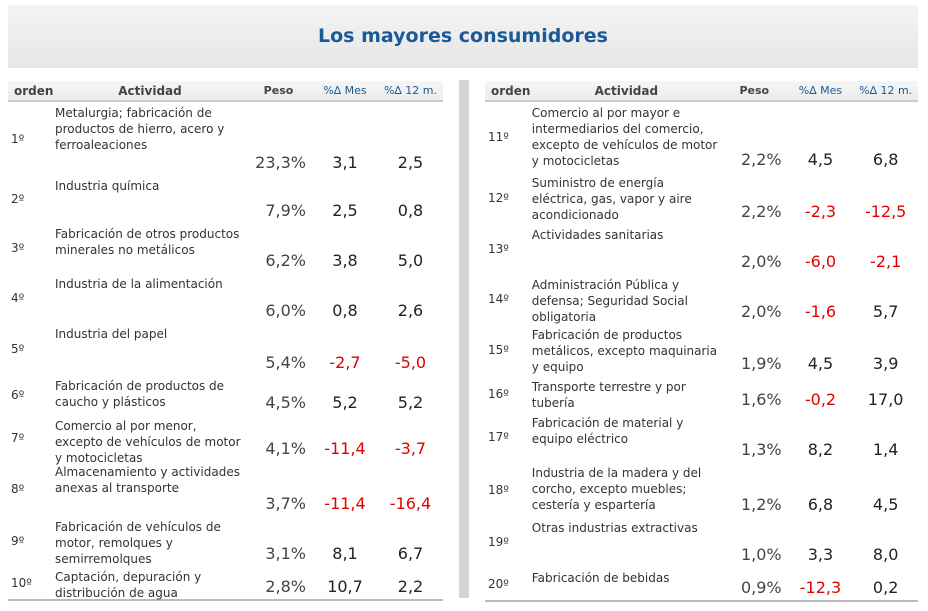 This screenshot has height=611, width=928. What do you see at coordinates (820, 449) in the screenshot?
I see `cell-mes: 8,2` at bounding box center [820, 449].